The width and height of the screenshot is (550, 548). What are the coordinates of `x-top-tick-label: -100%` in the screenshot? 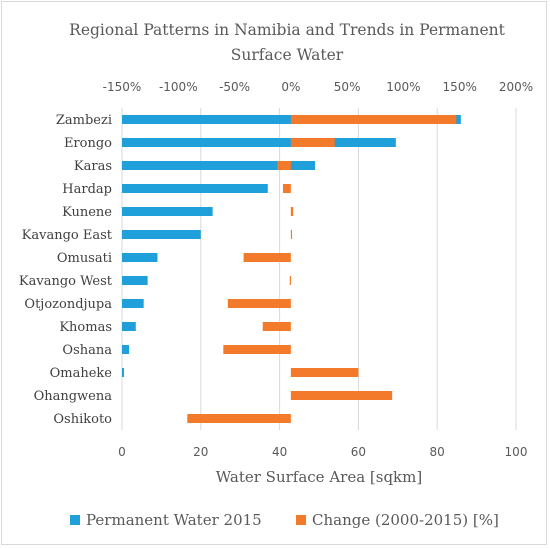 It's located at (178, 87).